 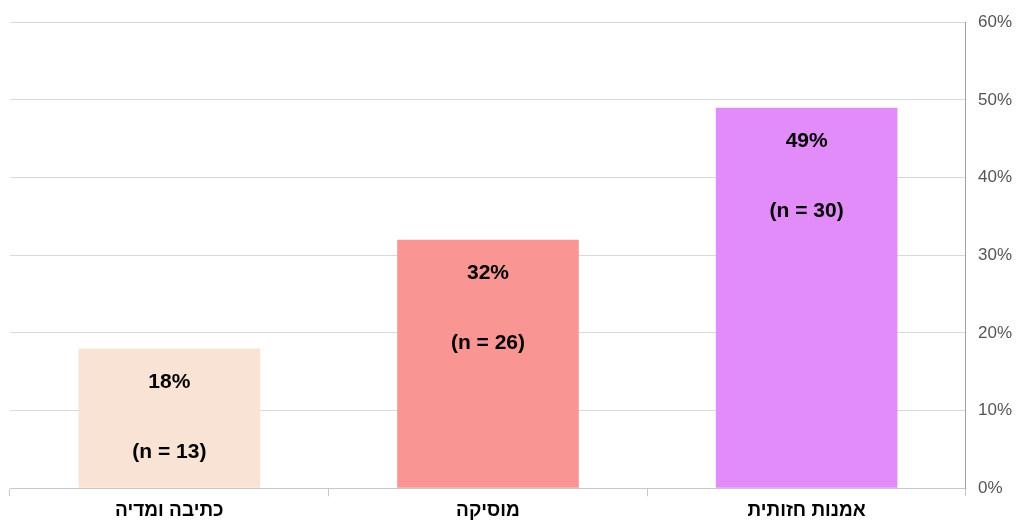 I want to click on y-tick-label: 40%, so click(x=995, y=177).